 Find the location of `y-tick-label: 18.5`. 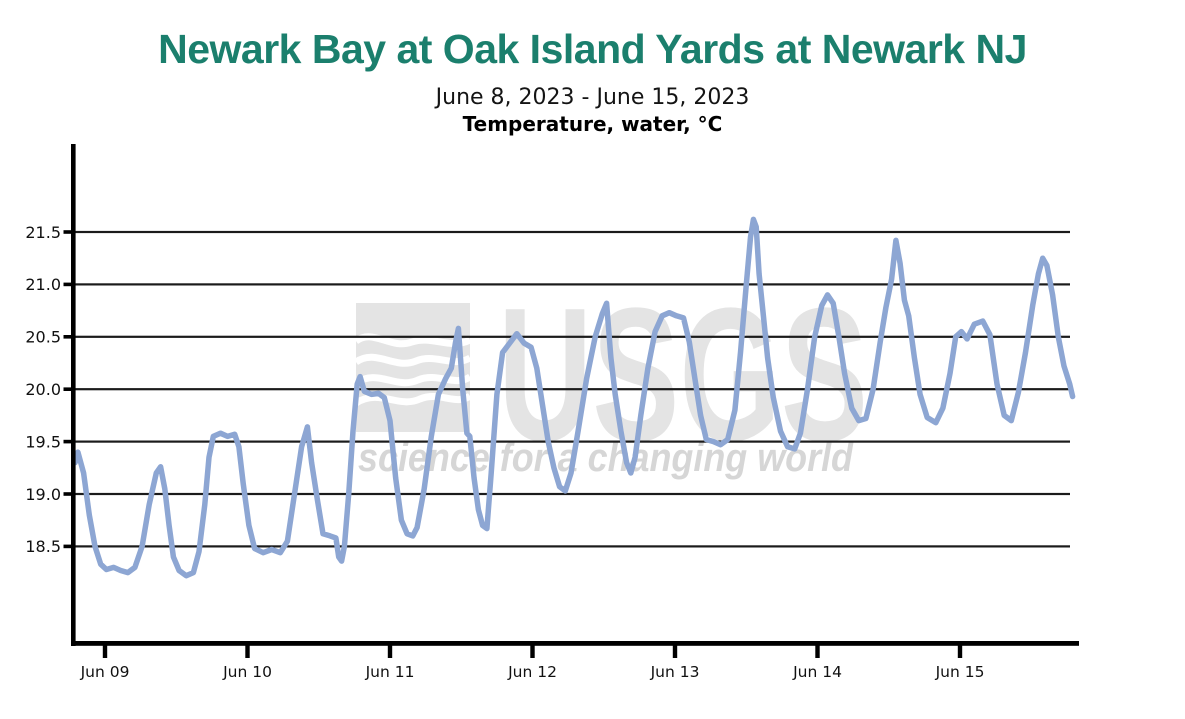

y-tick-label: 18.5 is located at coordinates (43, 546).